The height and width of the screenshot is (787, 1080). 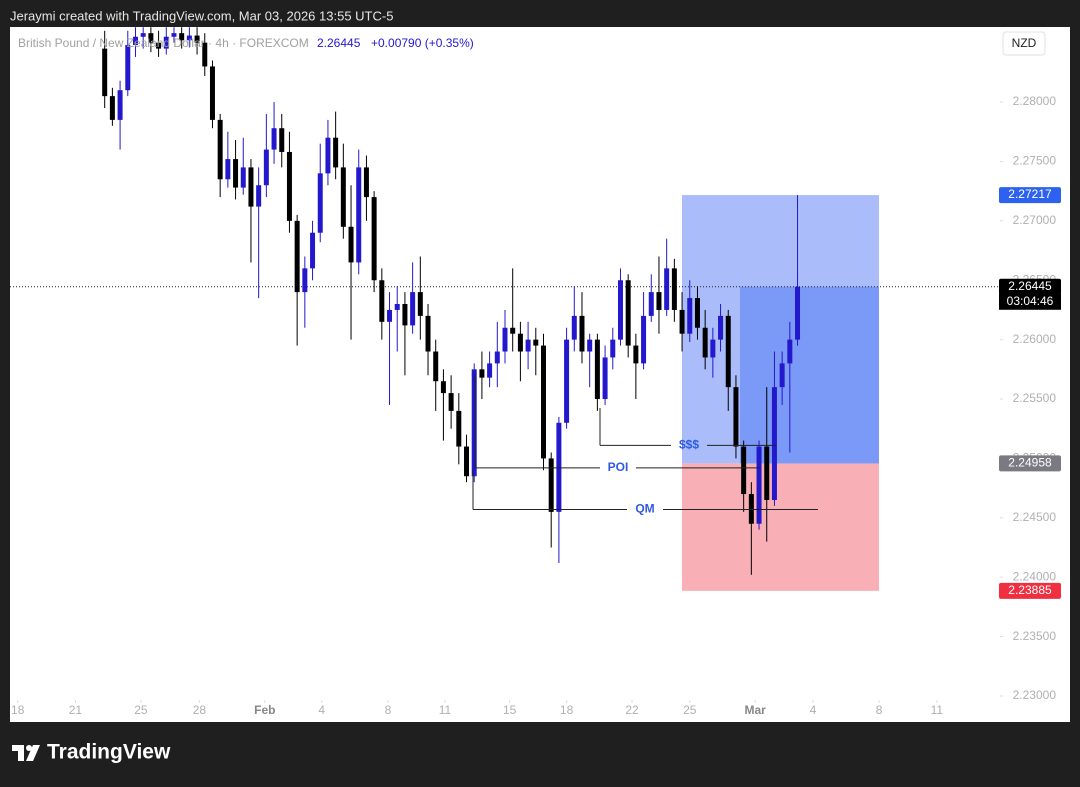 I want to click on entry-tag: 2.24958, so click(x=1030, y=463).